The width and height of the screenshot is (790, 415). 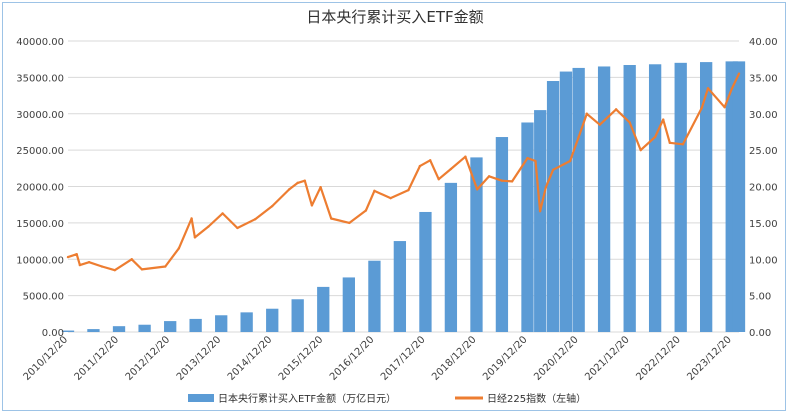 What do you see at coordinates (301, 358) in the screenshot?
I see `x-tick-label: 2015/12/20` at bounding box center [301, 358].